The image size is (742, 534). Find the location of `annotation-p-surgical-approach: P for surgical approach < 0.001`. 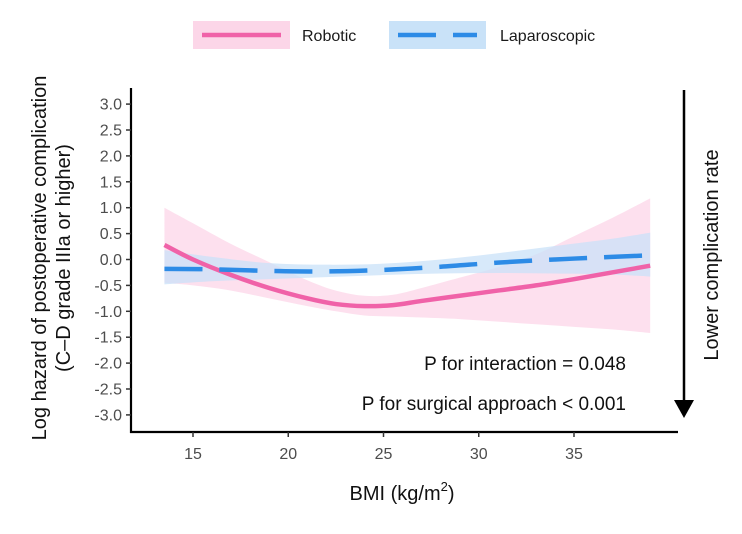

annotation-p-surgical-approach: P for surgical approach < 0.001 is located at coordinates (494, 404).